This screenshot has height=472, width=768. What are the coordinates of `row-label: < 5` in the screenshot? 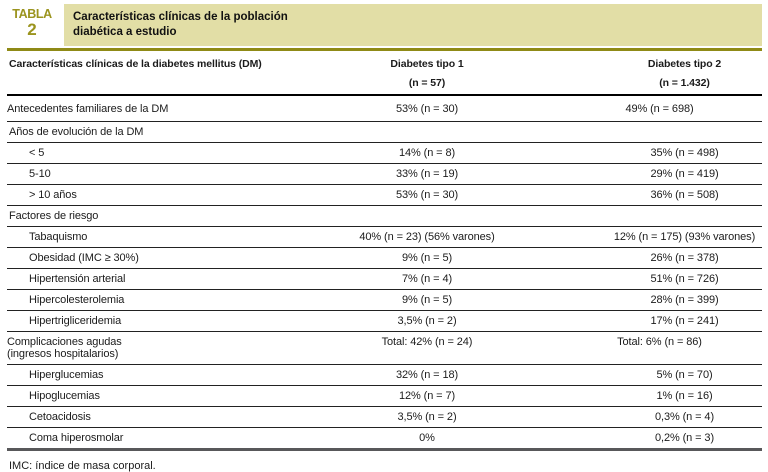 It's located at (152, 153).